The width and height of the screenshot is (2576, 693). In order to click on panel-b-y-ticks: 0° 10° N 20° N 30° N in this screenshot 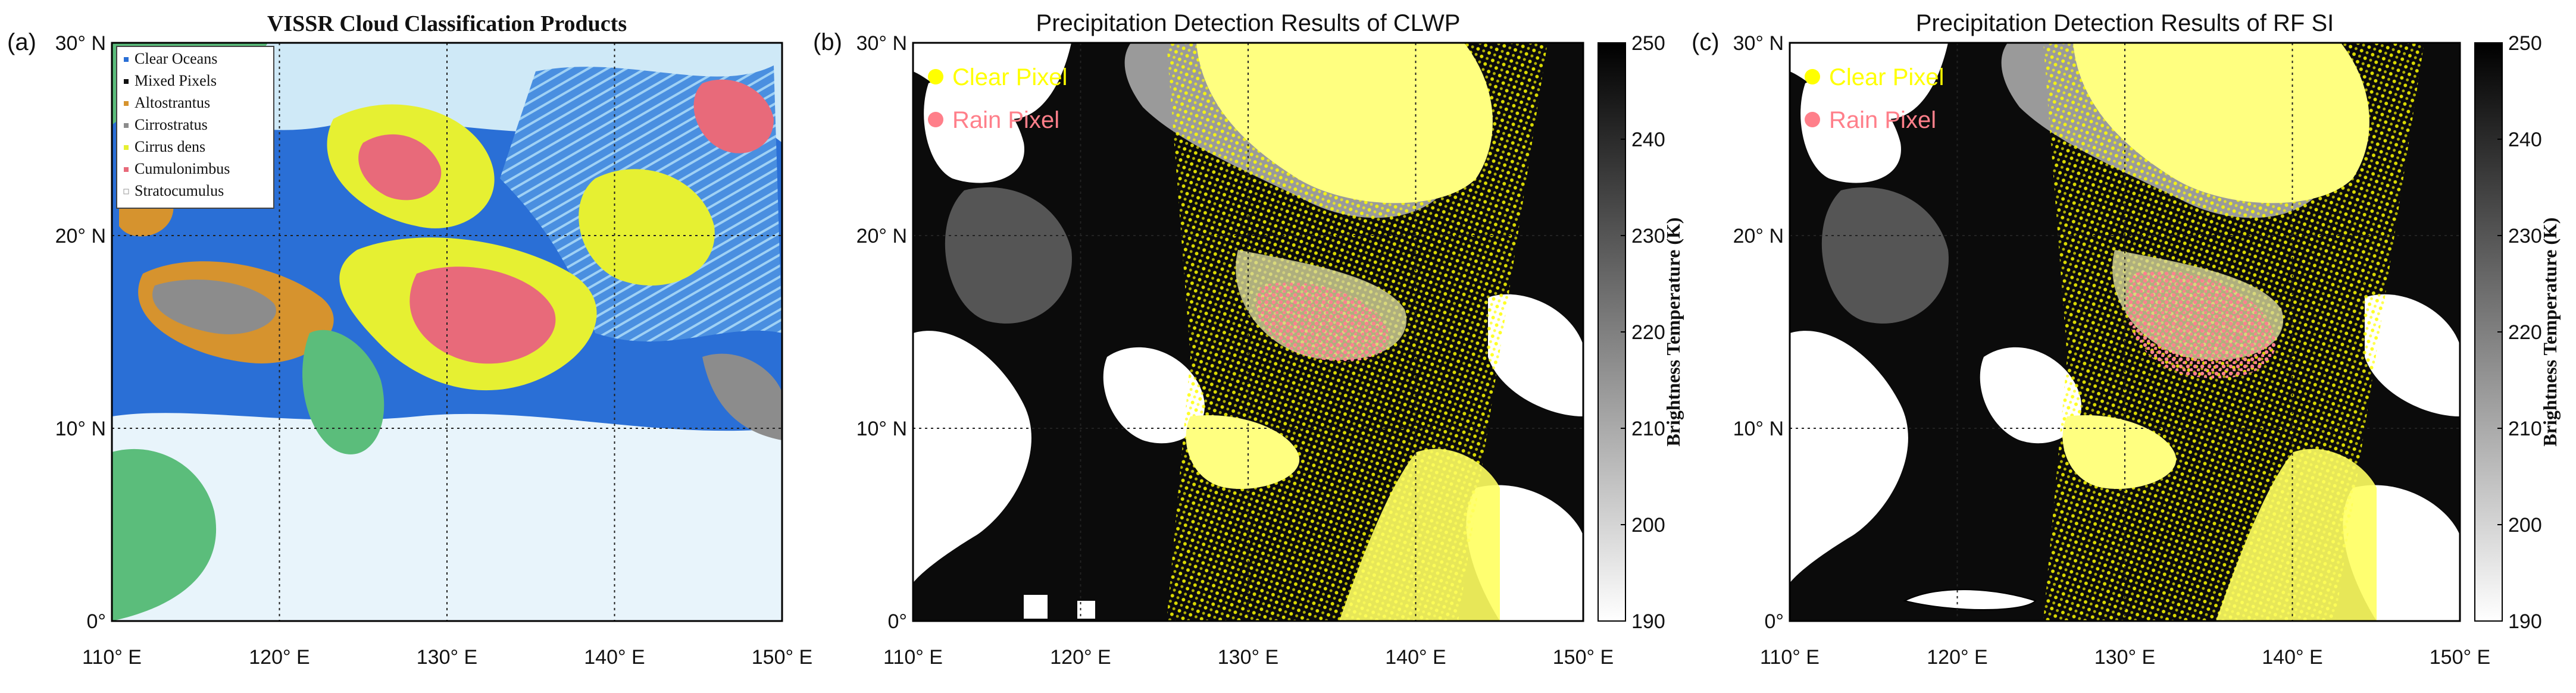, I will do `click(881, 333)`.